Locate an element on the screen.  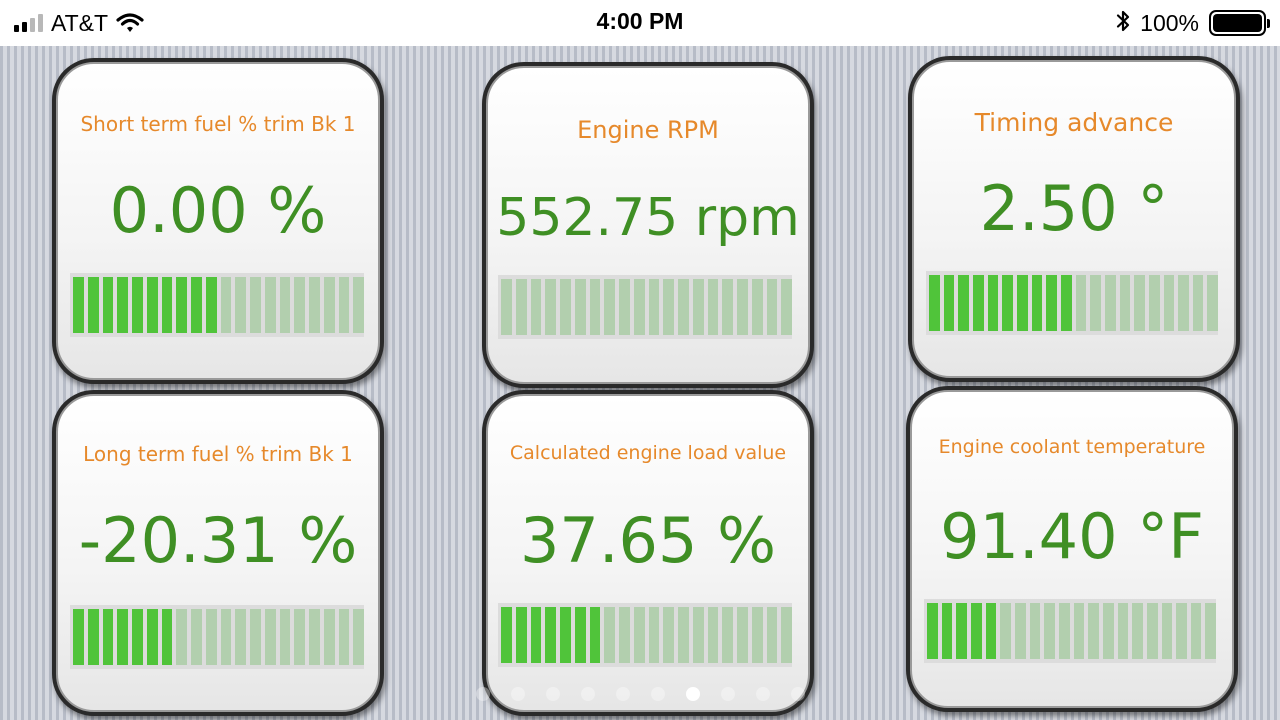
status-bar-right: 100% is located at coordinates (1193, 23).